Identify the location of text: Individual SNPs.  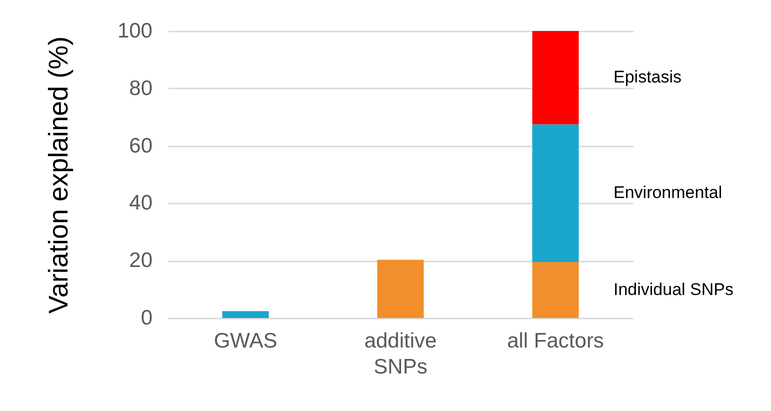
(674, 290).